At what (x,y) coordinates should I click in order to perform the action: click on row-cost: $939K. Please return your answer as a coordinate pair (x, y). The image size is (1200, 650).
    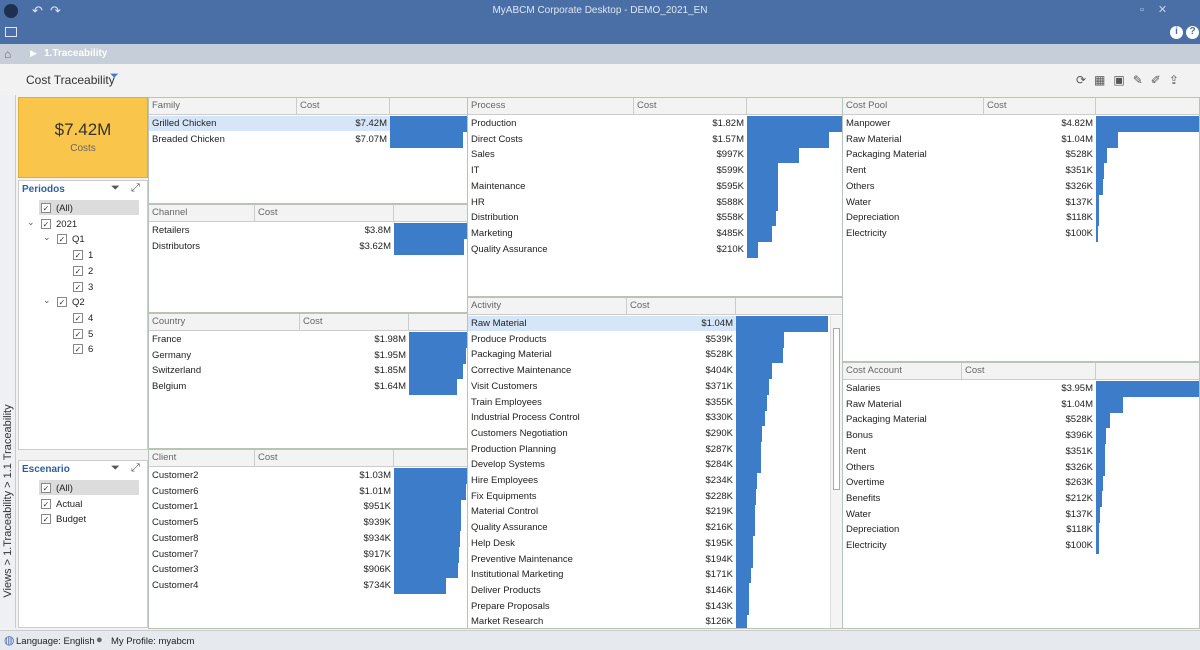
    Looking at the image, I should click on (377, 523).